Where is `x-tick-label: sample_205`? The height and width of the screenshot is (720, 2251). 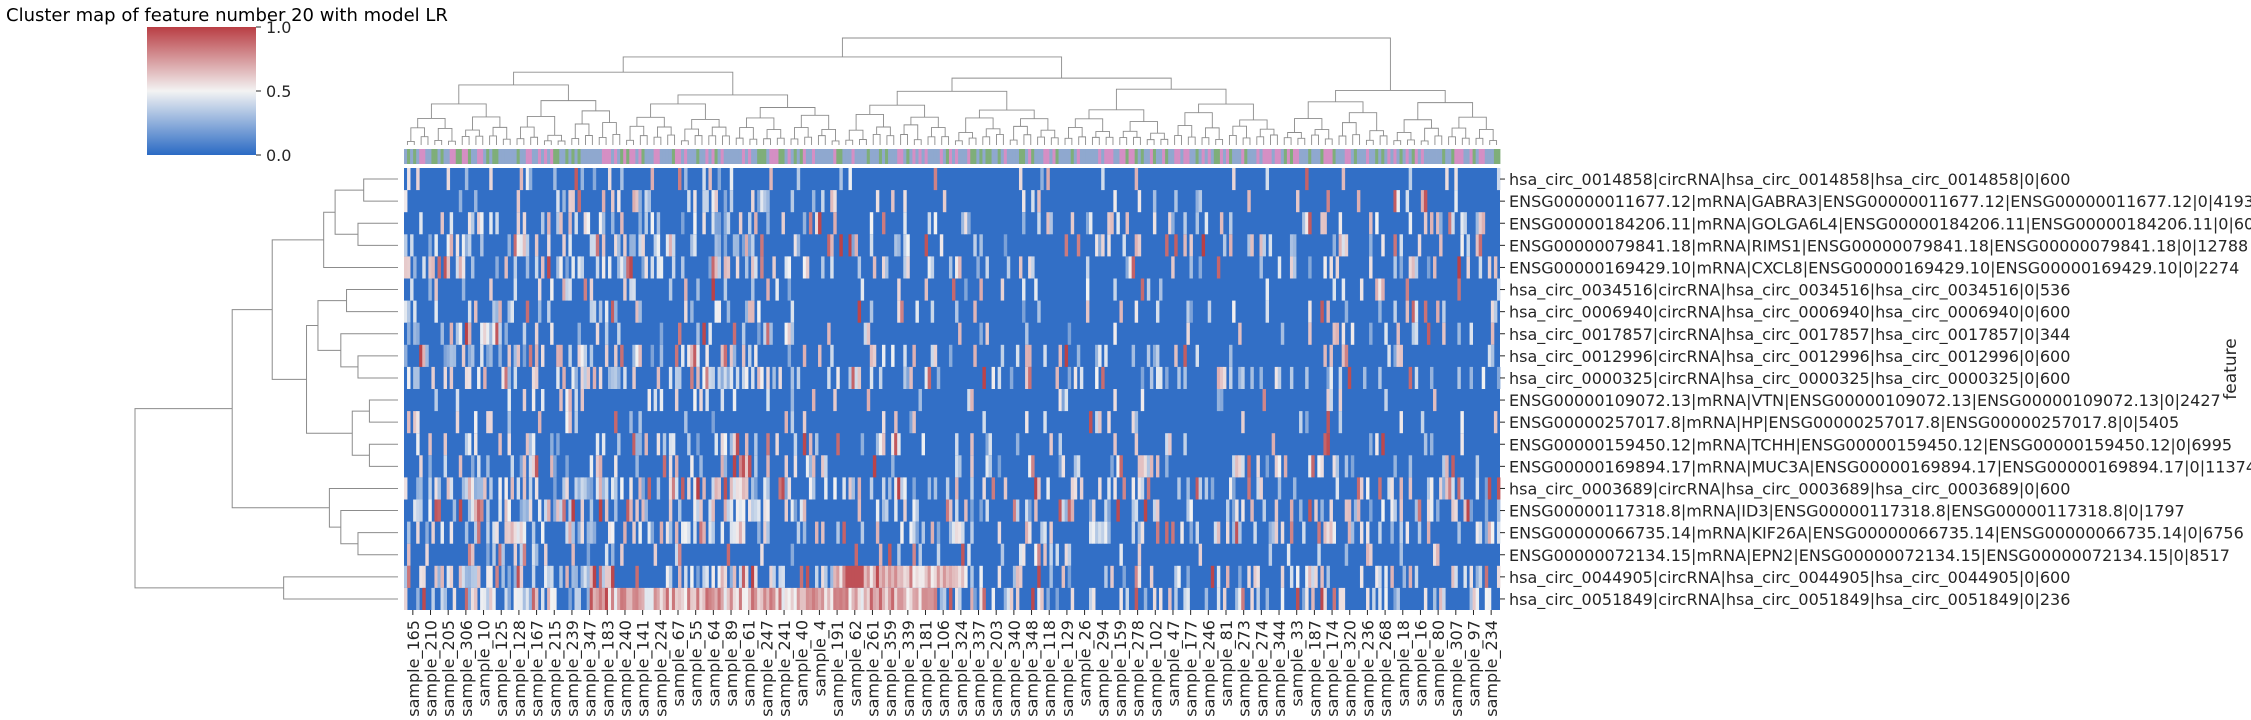 x-tick-label: sample_205 is located at coordinates (449, 668).